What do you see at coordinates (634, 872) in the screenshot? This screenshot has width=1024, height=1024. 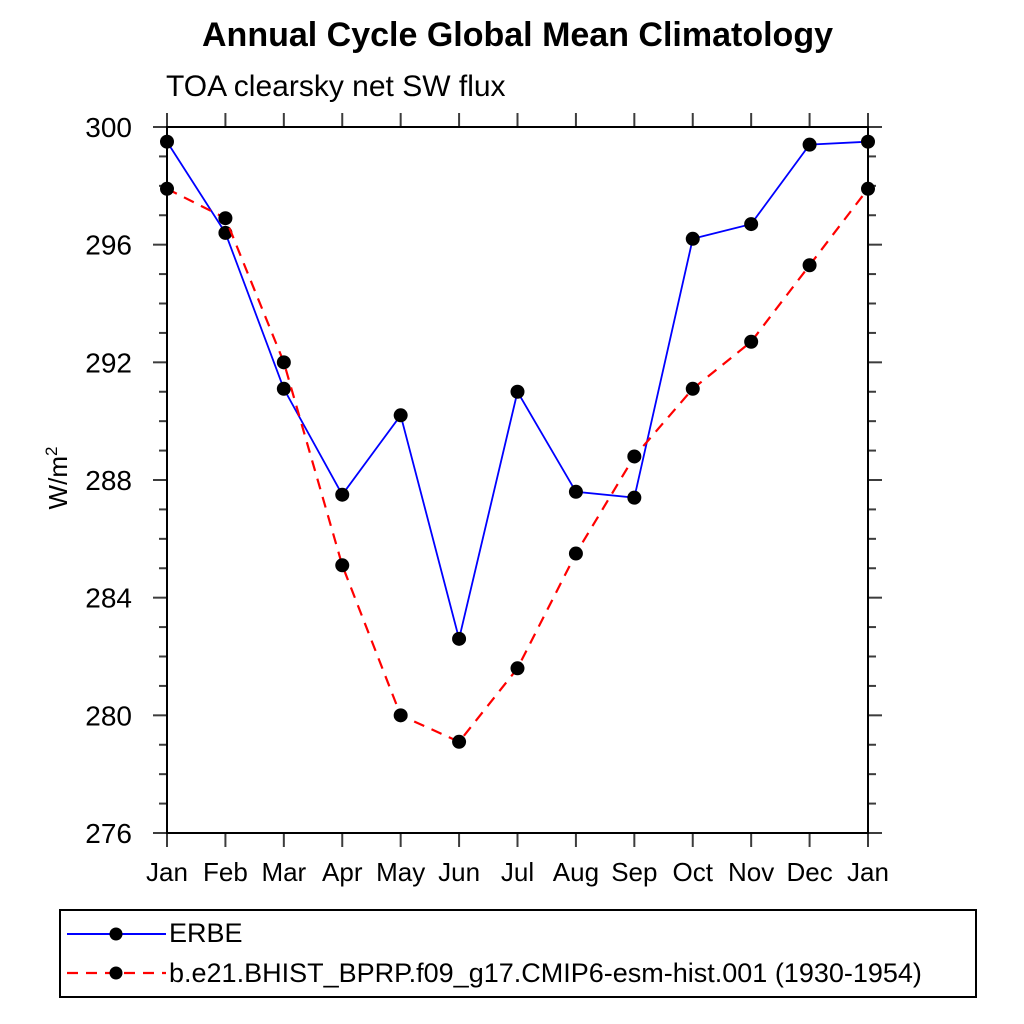 I see `x-tick-label: Sep` at bounding box center [634, 872].